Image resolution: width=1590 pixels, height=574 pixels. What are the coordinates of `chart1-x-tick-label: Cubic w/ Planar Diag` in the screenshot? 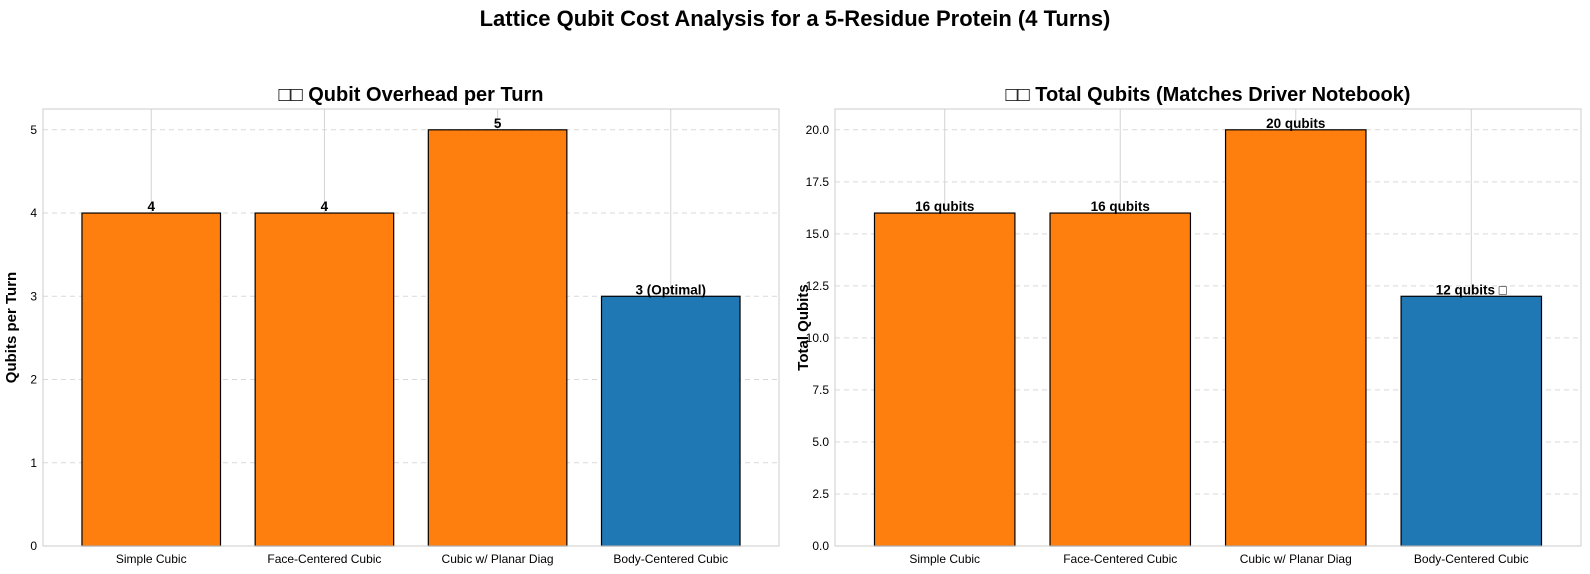 It's located at (498, 559).